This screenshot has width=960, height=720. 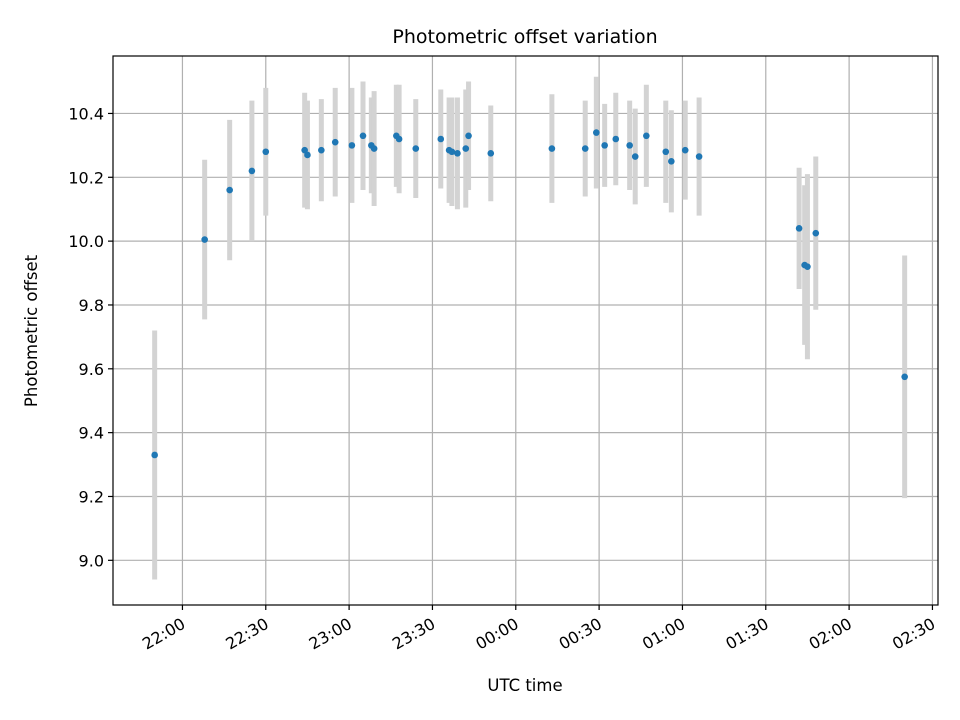 I want to click on y-tick-label: 10.4, so click(x=86, y=113).